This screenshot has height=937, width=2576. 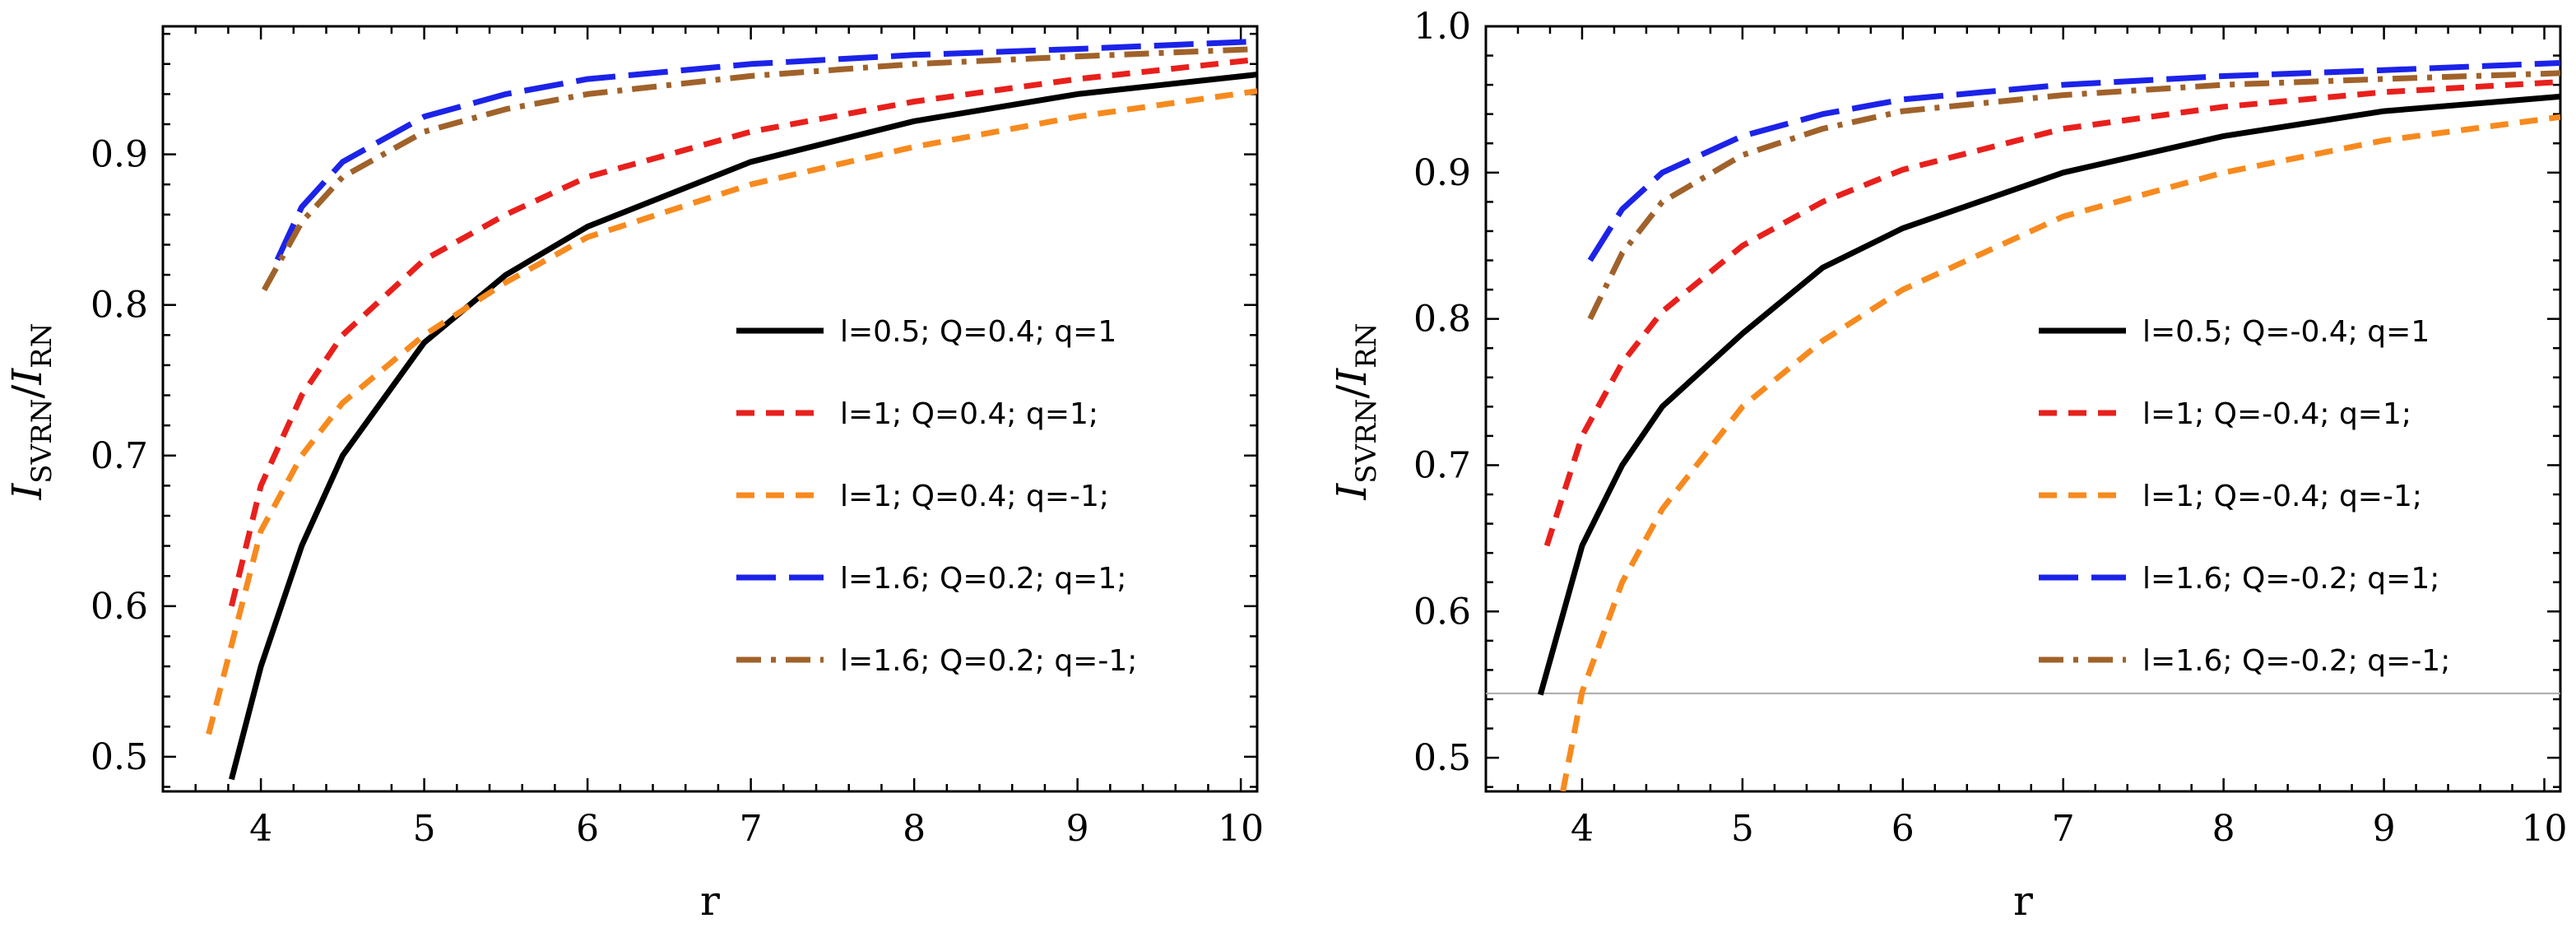 What do you see at coordinates (975, 496) in the screenshot?
I see `legend-label: l=1; Q=0.4; q=-1;` at bounding box center [975, 496].